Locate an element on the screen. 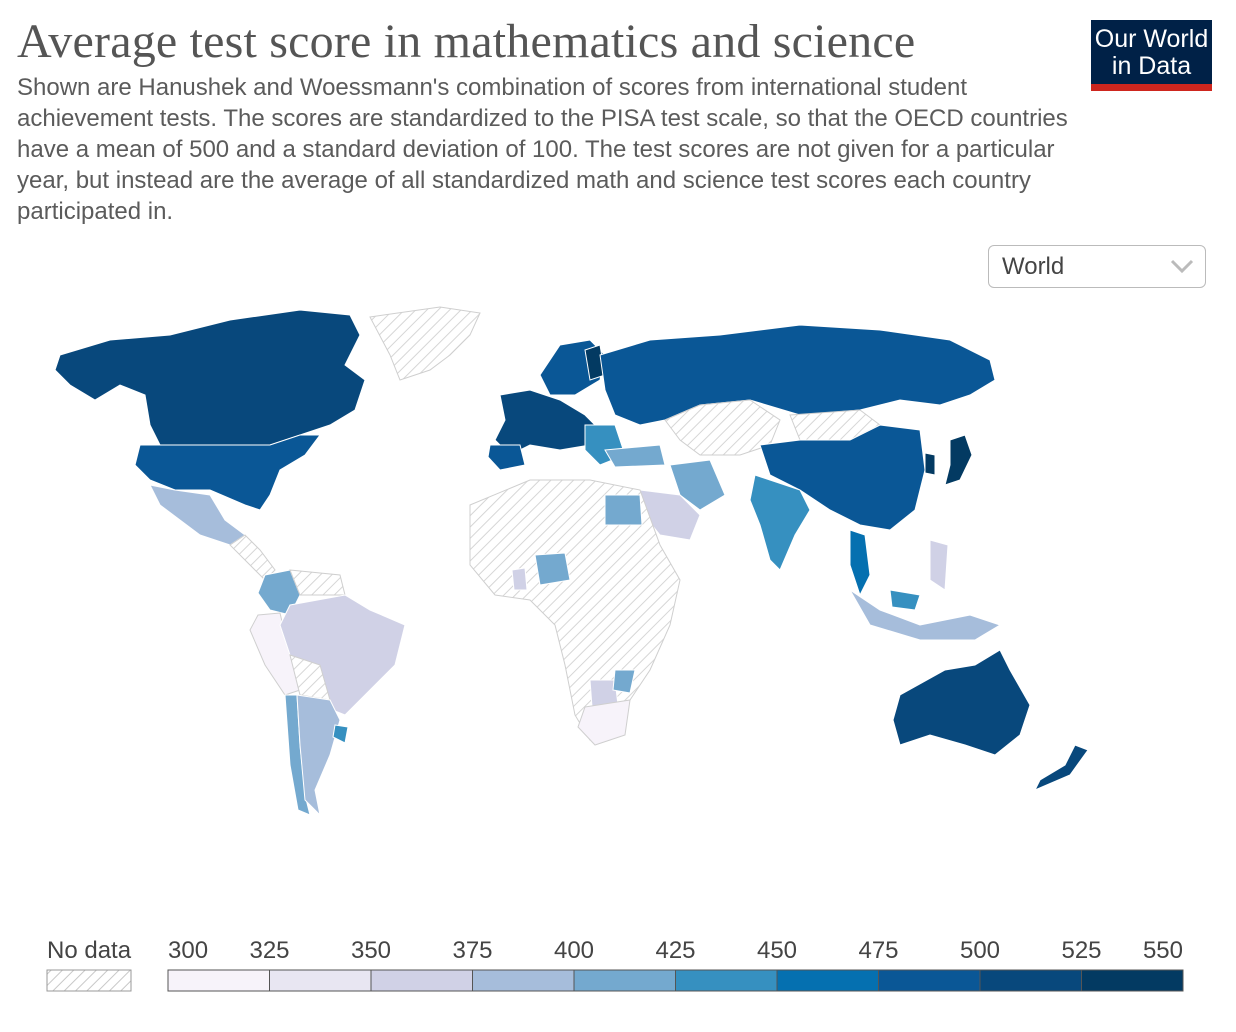  turkey is located at coordinates (635, 456).